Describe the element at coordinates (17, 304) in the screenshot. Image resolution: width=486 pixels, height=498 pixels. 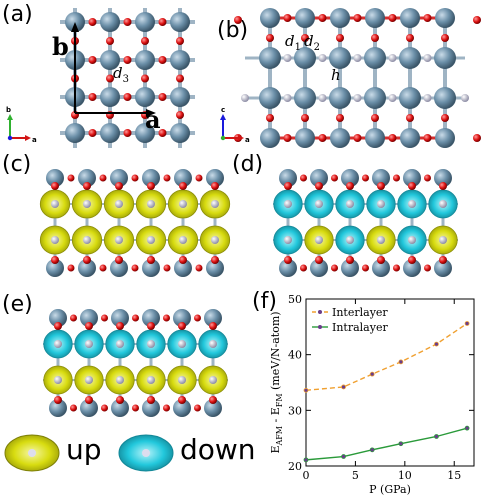
I see `panel-e-label: (e)` at that location.